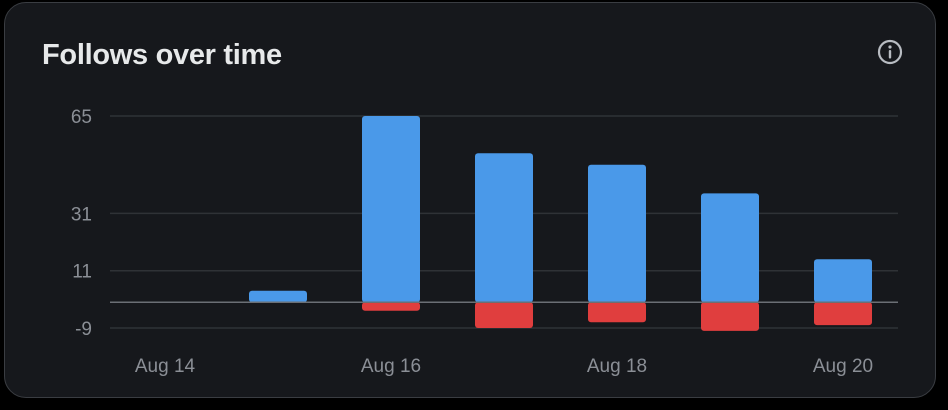  Describe the element at coordinates (391, 366) in the screenshot. I see `x-tick-label: Aug 16` at that location.